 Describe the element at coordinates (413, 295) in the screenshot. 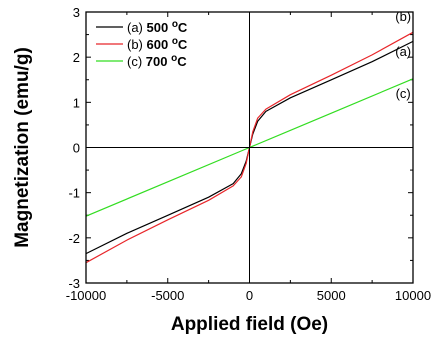

I see `x-tick-label: 10000` at that location.